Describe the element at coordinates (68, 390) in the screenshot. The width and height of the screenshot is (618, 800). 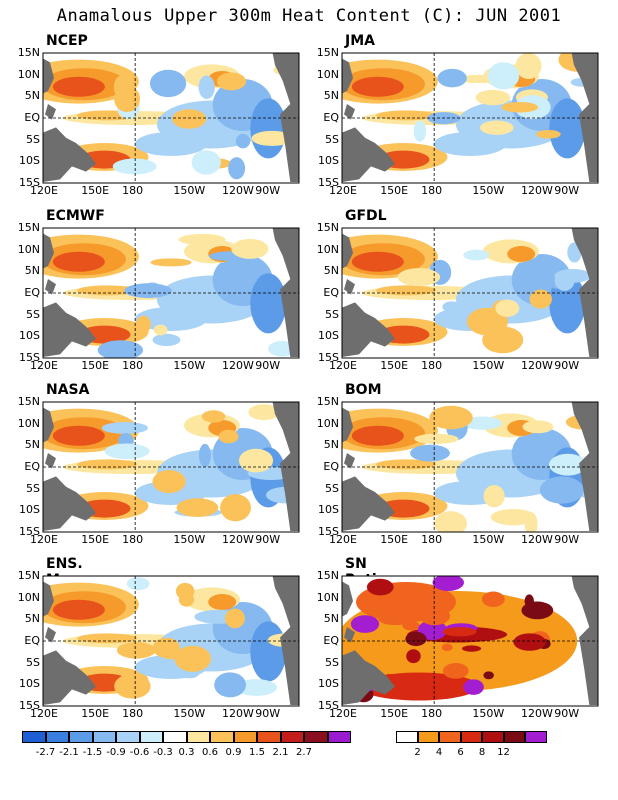
I see `panel-title: NASA` at that location.